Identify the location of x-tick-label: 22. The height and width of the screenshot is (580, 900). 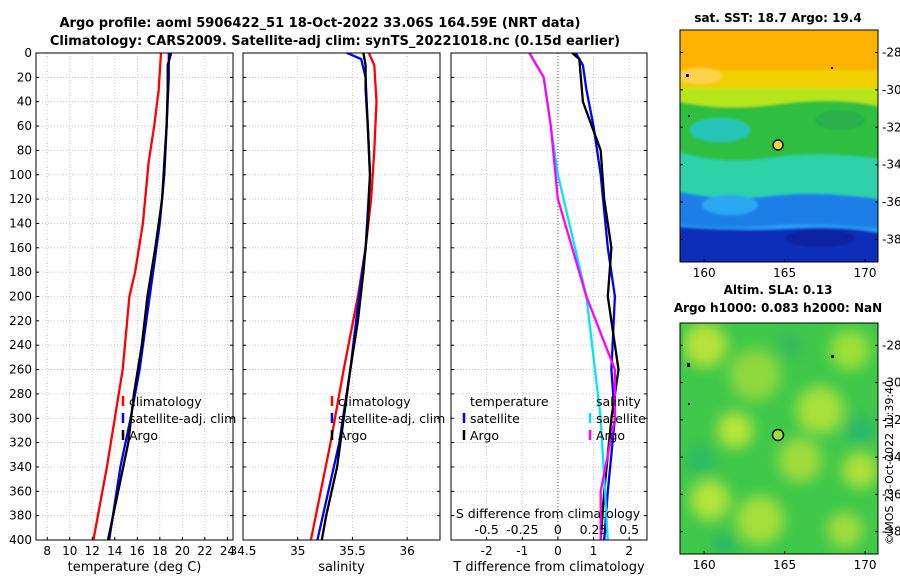
(204, 551).